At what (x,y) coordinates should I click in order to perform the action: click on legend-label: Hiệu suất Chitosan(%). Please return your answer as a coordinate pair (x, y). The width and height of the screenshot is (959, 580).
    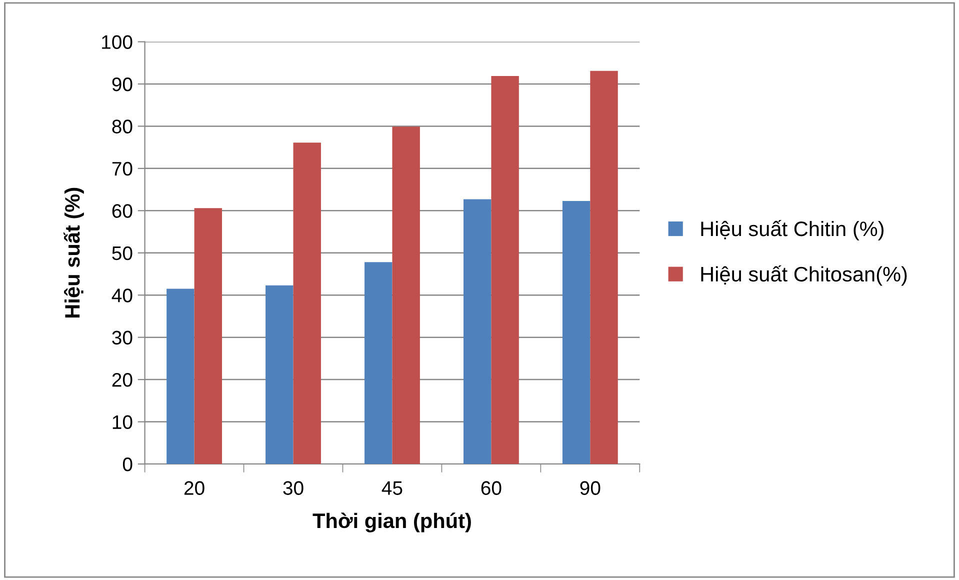
    Looking at the image, I should click on (804, 275).